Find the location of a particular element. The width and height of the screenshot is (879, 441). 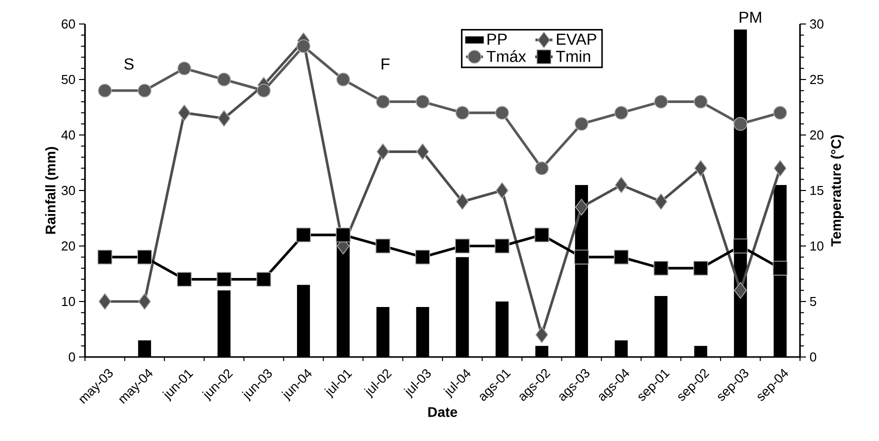

legend-label: PP is located at coordinates (497, 39).